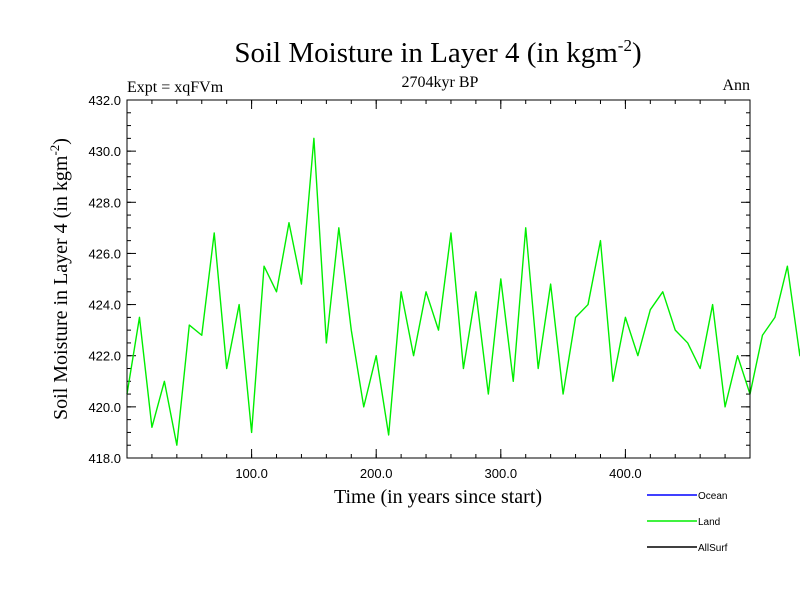 This screenshot has width=800, height=600. Describe the element at coordinates (437, 52) in the screenshot. I see `chart-title: Soil Moisture in Layer 4 (in kgm-2)` at that location.